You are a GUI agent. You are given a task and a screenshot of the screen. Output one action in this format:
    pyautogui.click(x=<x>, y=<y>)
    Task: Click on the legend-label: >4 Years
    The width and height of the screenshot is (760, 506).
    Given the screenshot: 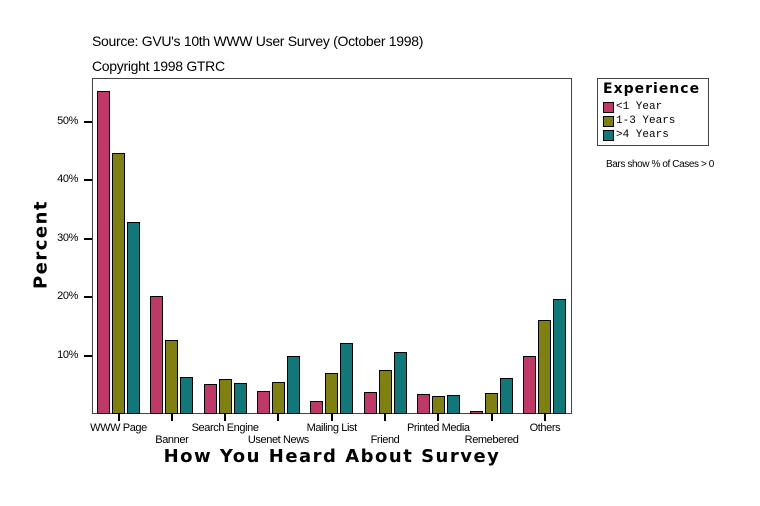 What is the action you would take?
    pyautogui.click(x=642, y=135)
    